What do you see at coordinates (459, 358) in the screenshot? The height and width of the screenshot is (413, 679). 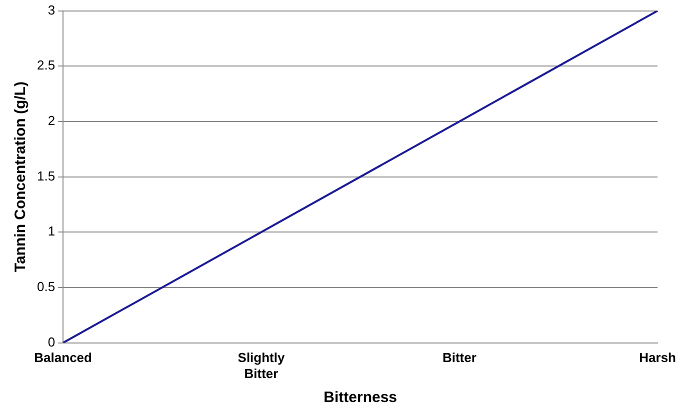 I see `x-tick-label: Bitter` at bounding box center [459, 358].